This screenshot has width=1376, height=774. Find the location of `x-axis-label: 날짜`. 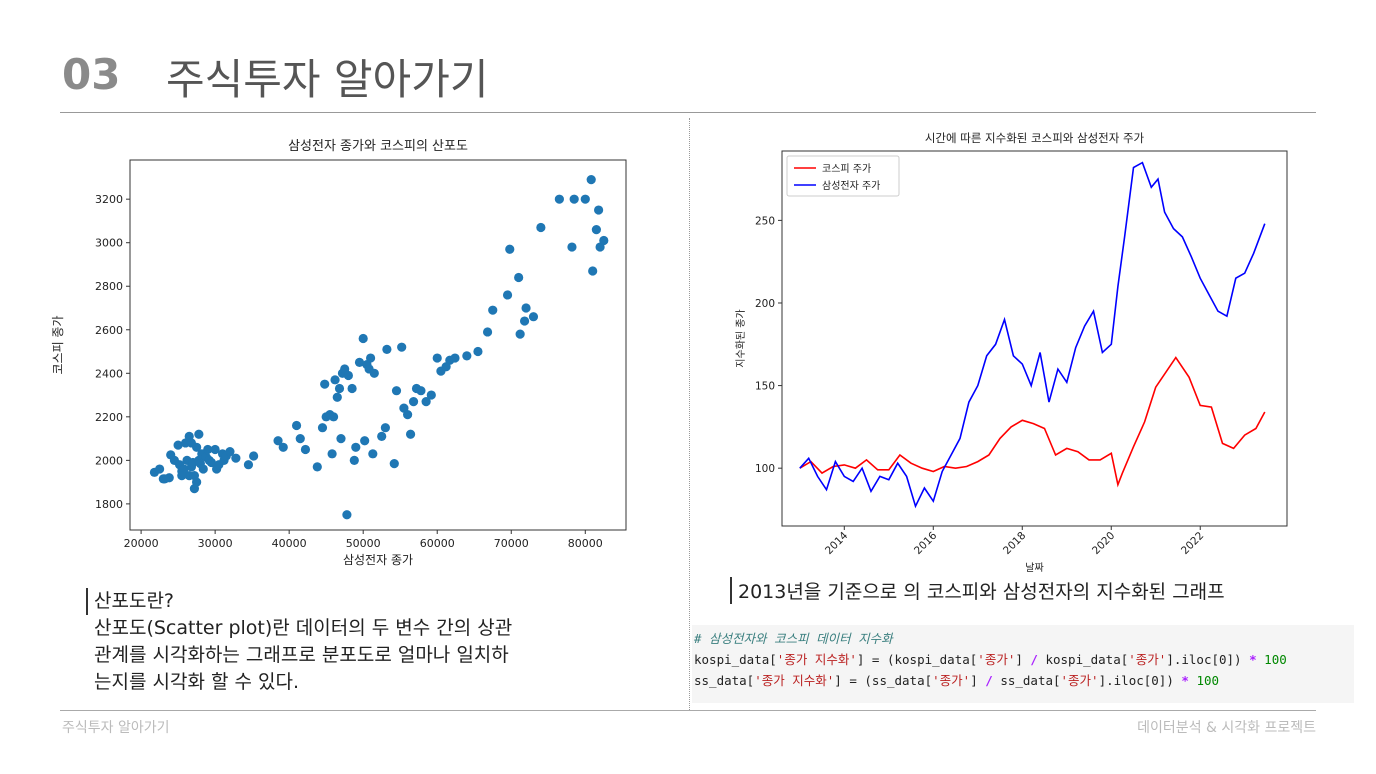

x-axis-label: 날짜 is located at coordinates (1034, 568).